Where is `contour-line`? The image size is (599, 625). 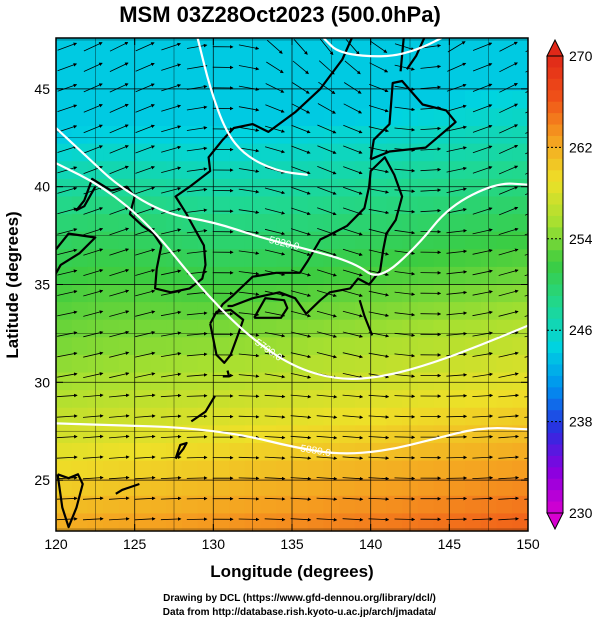
contour-line is located at coordinates (292, 438).